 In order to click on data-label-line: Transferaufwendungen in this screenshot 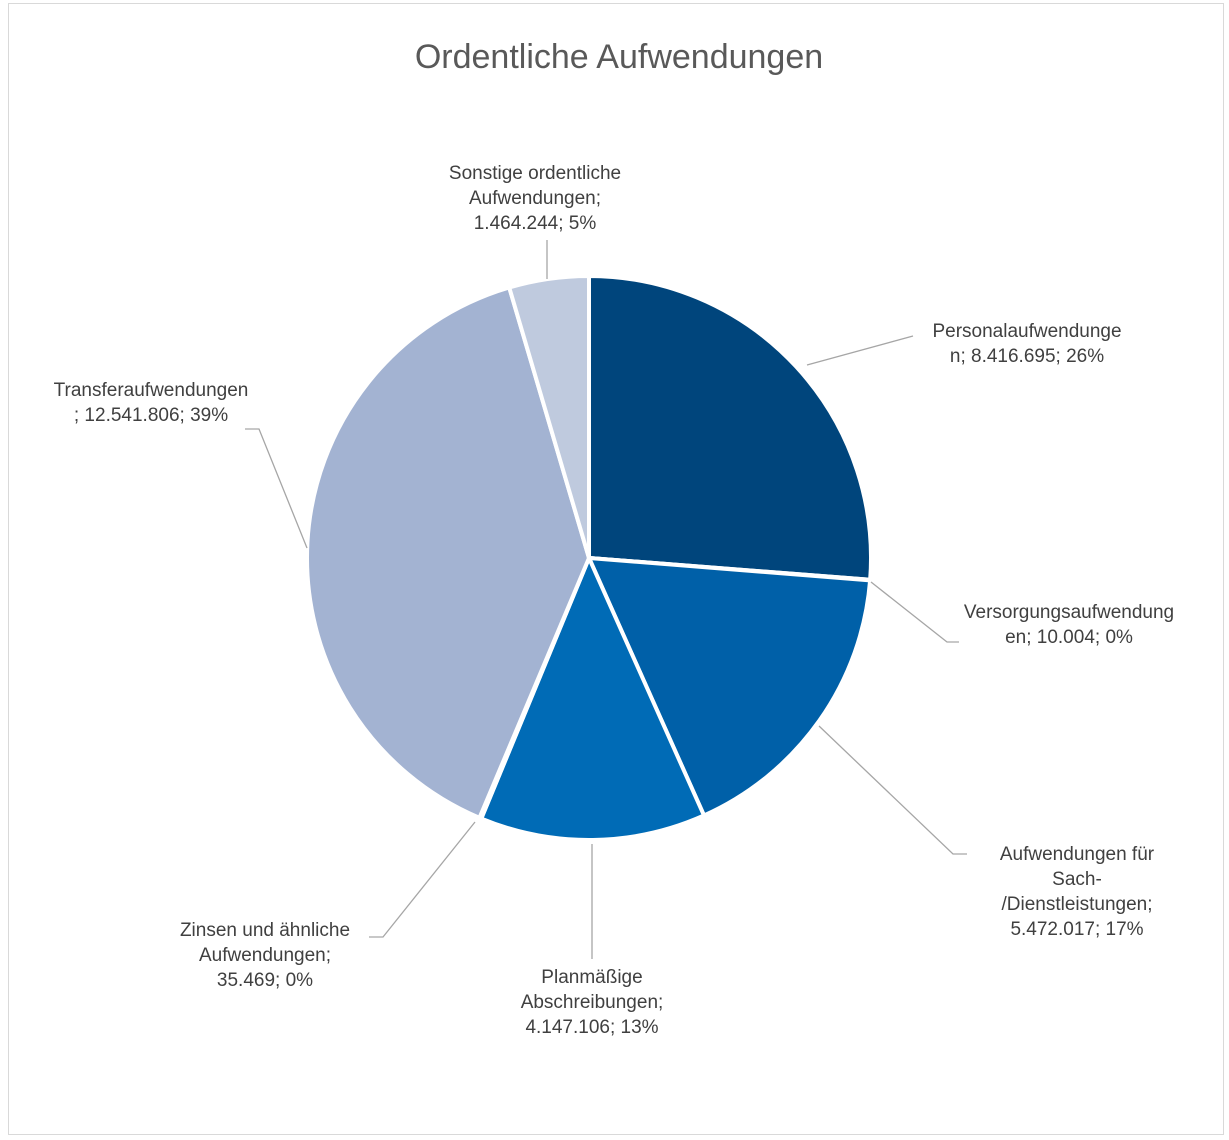, I will do `click(151, 390)`.